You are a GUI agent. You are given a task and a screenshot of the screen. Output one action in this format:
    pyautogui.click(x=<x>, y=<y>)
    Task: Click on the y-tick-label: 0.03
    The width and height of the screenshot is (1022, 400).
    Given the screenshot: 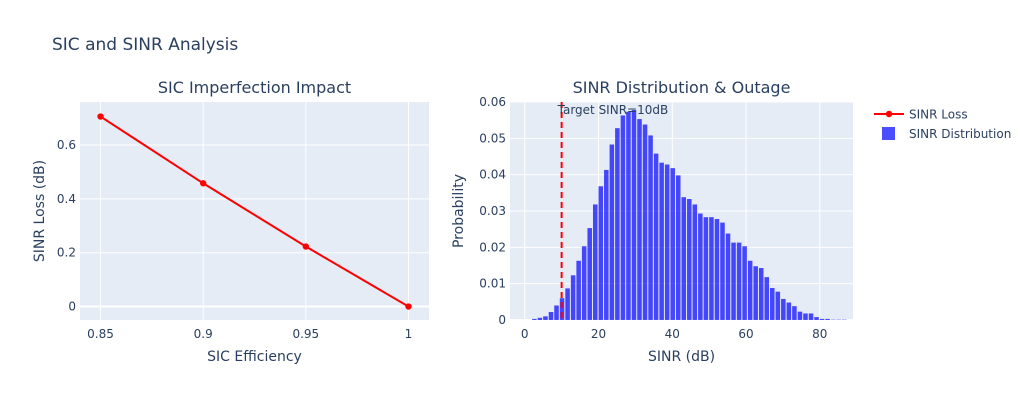 What is the action you would take?
    pyautogui.click(x=492, y=211)
    